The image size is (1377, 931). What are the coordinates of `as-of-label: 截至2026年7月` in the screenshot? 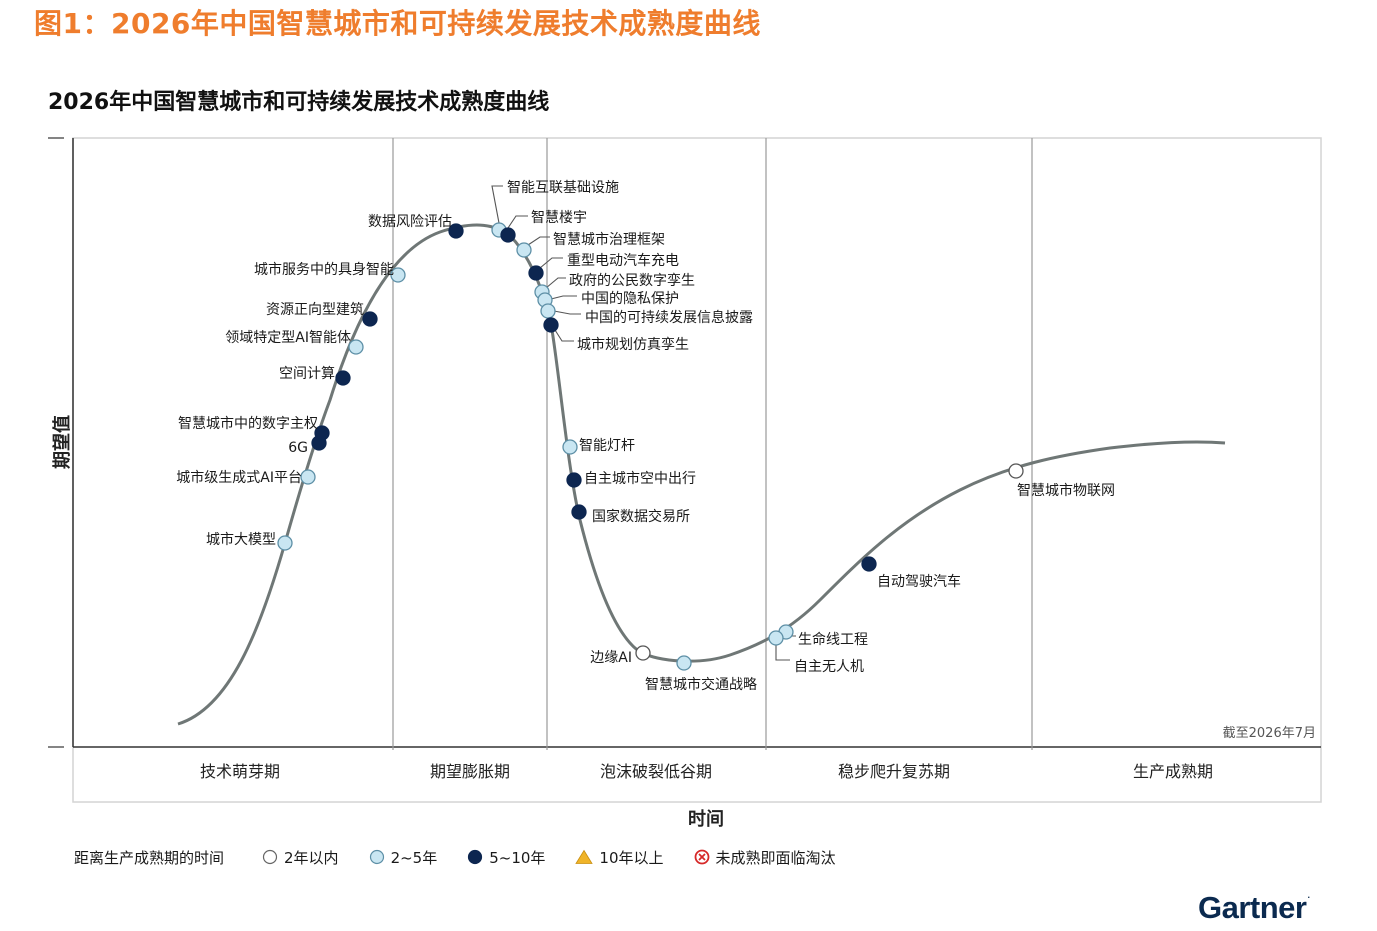 It's located at (1269, 733).